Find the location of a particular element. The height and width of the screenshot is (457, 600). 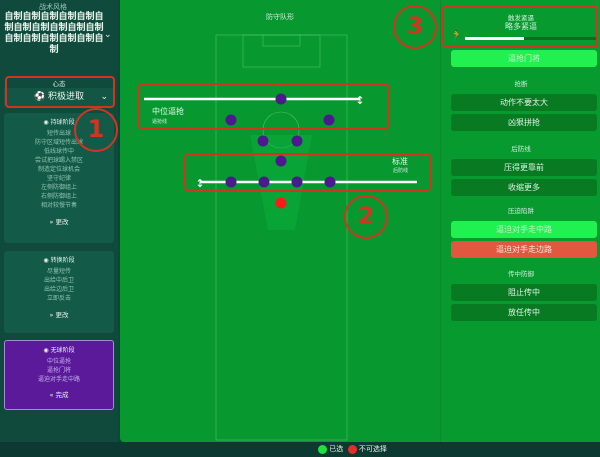

phase-item: 左侧防御组上 is located at coordinates (58, 187).